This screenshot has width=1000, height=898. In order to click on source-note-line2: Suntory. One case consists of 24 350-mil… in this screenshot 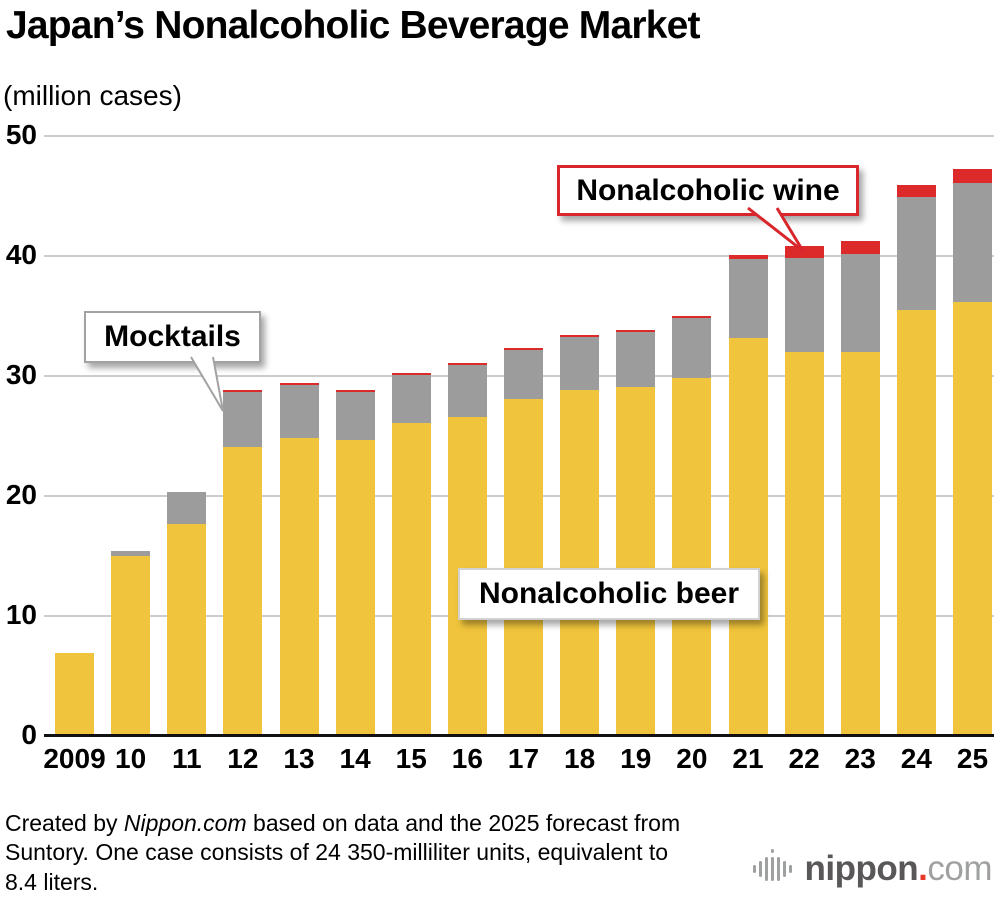, I will do `click(337, 852)`.